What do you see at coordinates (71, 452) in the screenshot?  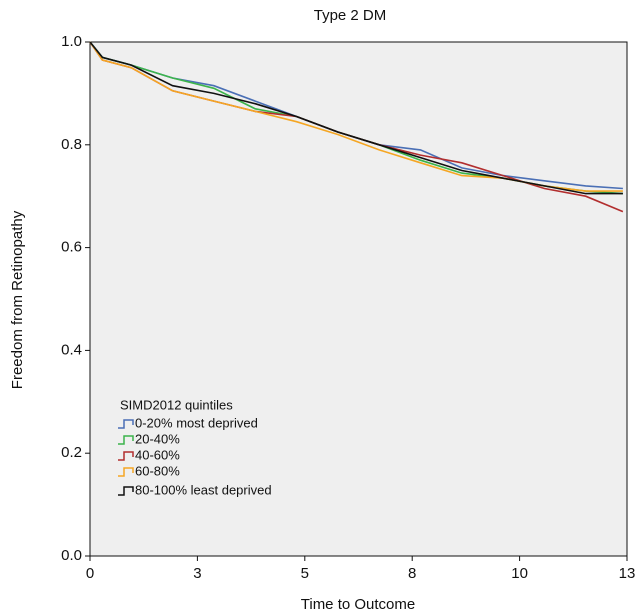 I see `y-tick-label: 0.2` at bounding box center [71, 452].